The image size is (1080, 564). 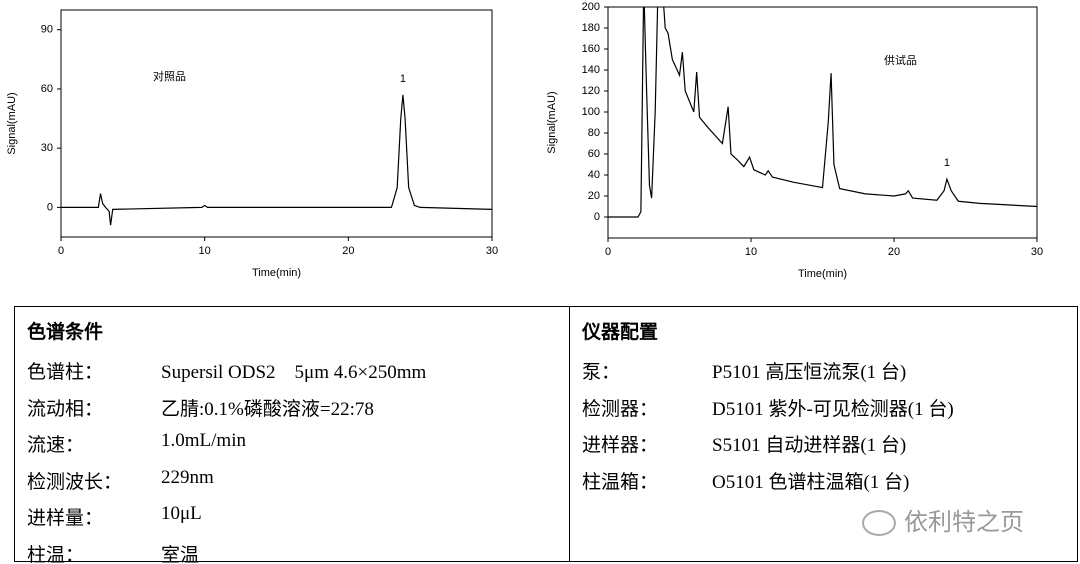 What do you see at coordinates (65, 409) in the screenshot?
I see `param-name: 流动相：` at bounding box center [65, 409].